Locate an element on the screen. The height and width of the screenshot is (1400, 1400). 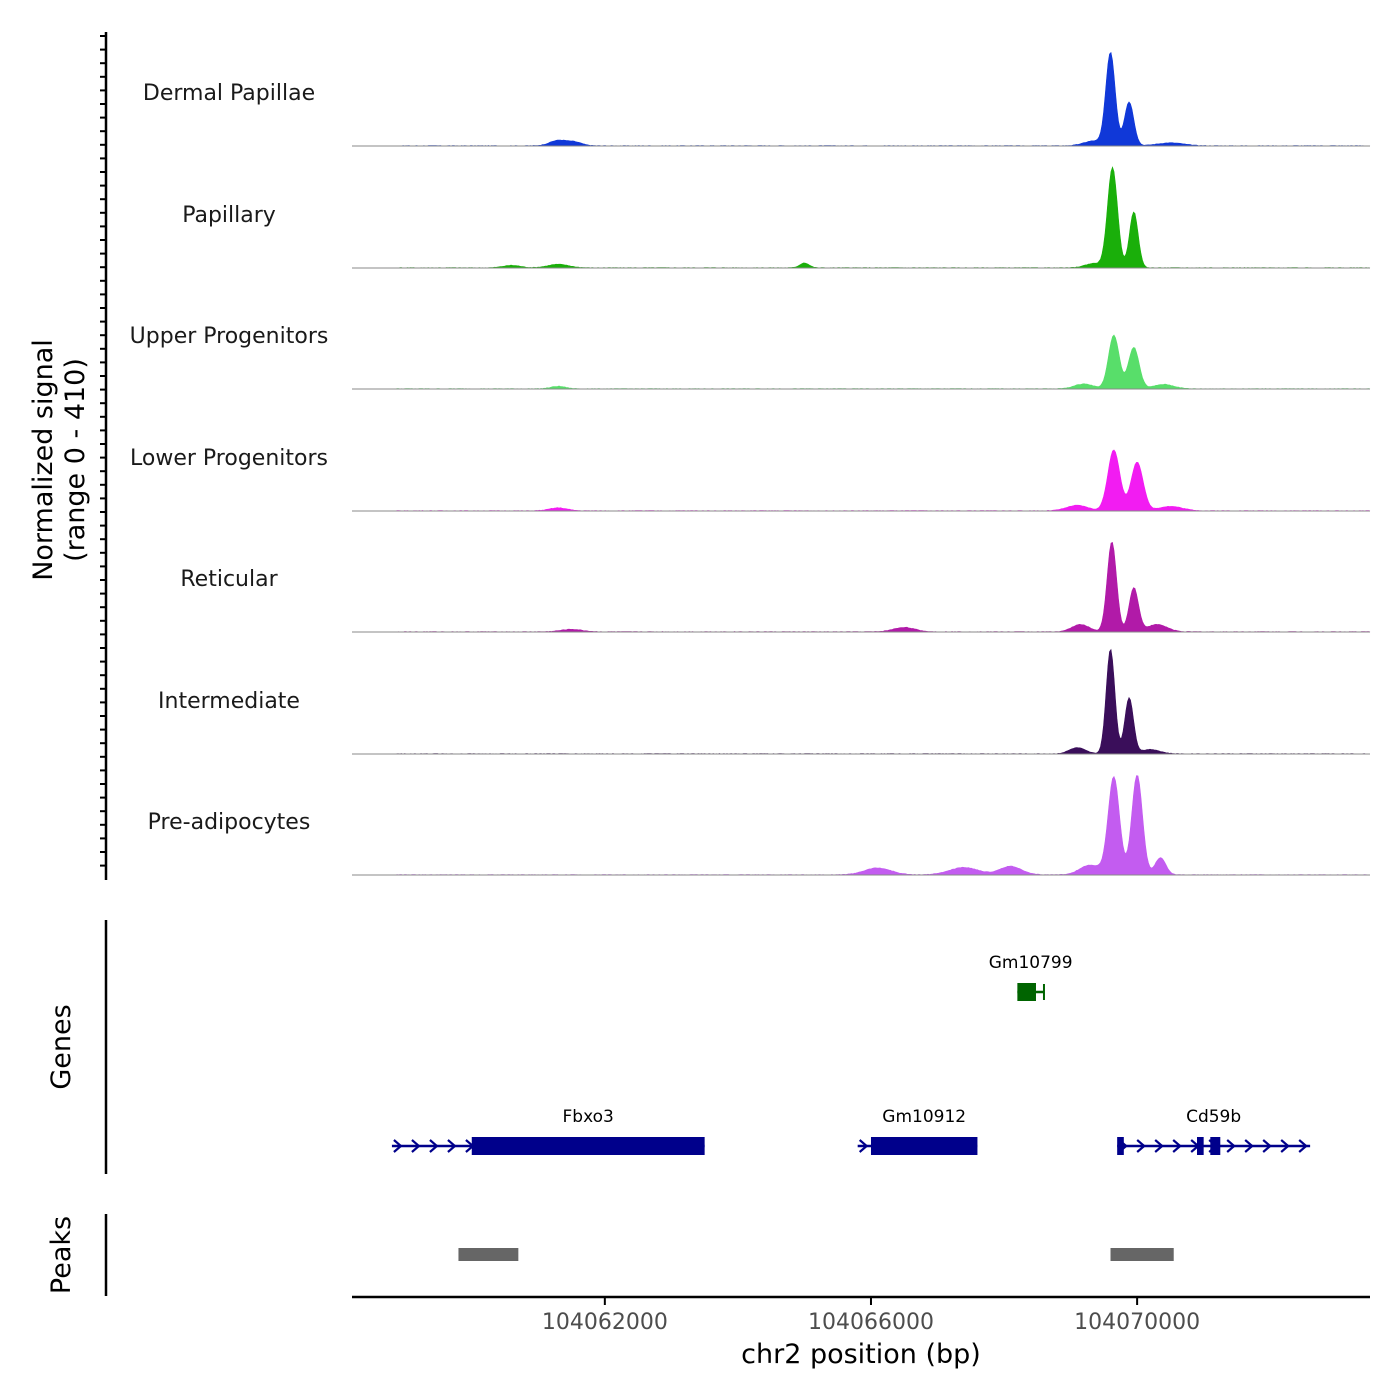
coverage-y-axis is located at coordinates (104, 456).